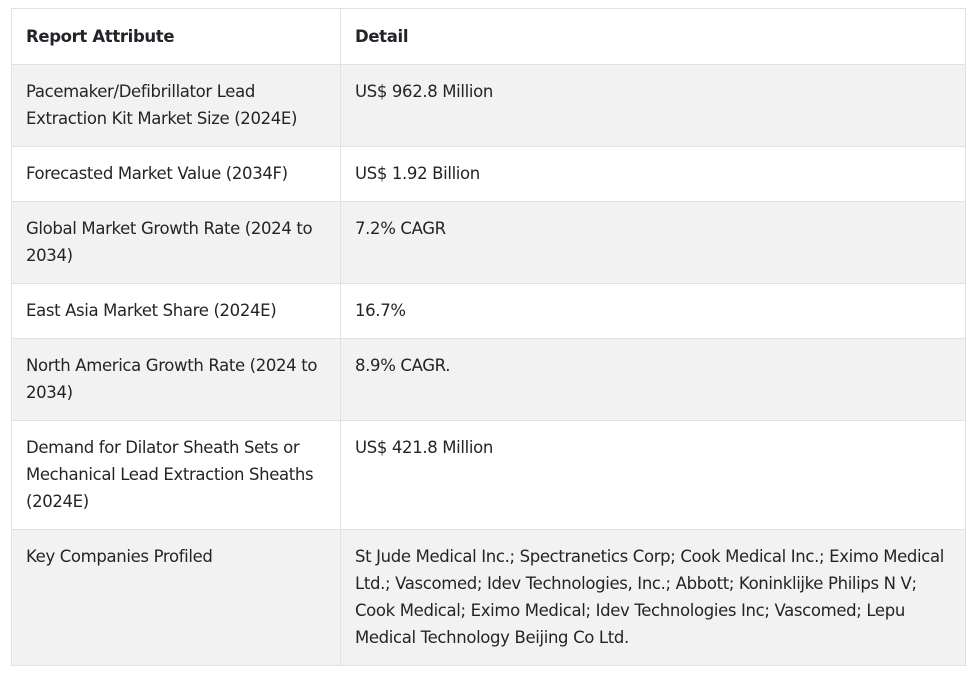  What do you see at coordinates (176, 242) in the screenshot?
I see `attribute-cell: Global Market Growth Rate (2024 to 2034)` at bounding box center [176, 242].